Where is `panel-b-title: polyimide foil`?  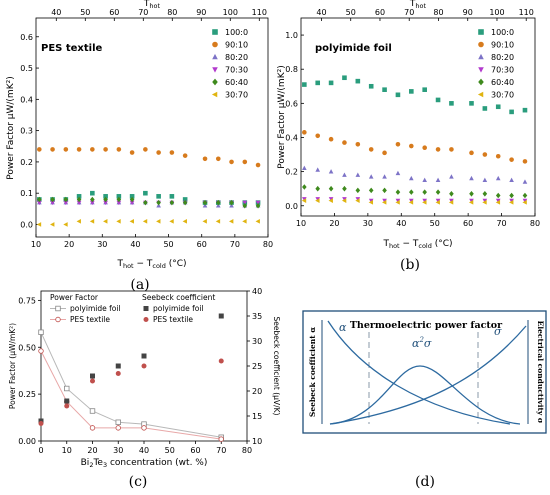 panel-b-title: polyimide foil is located at coordinates (353, 48).